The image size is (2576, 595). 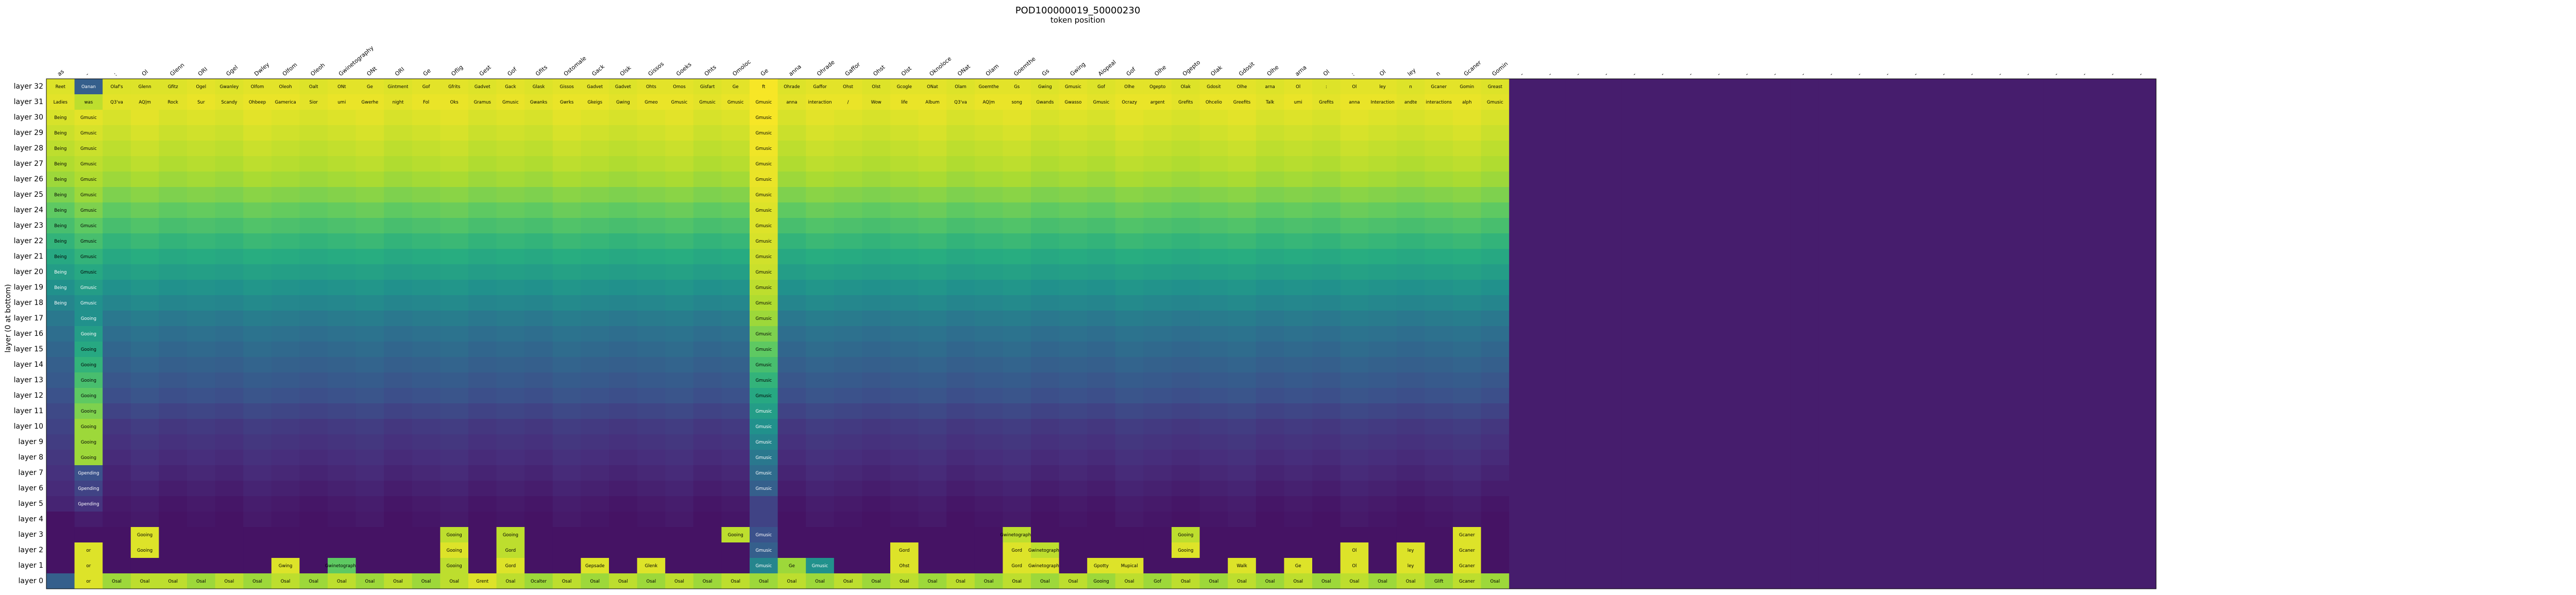 I want to click on y-tick-label: layer 16, so click(x=28, y=334).